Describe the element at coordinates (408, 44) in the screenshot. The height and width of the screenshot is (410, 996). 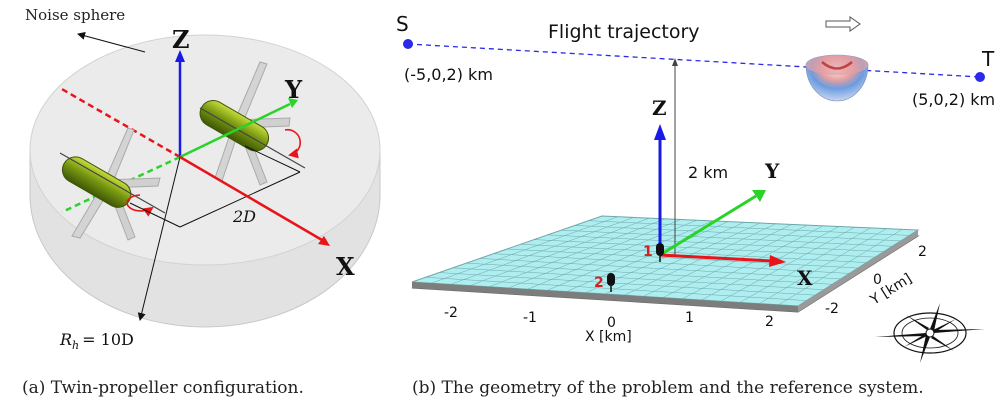
I see `start-point` at that location.